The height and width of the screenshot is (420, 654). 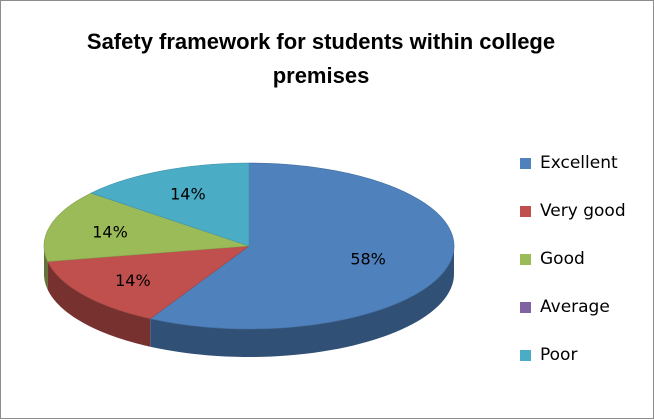 I want to click on data-label-excellent: 58%, so click(x=368, y=258).